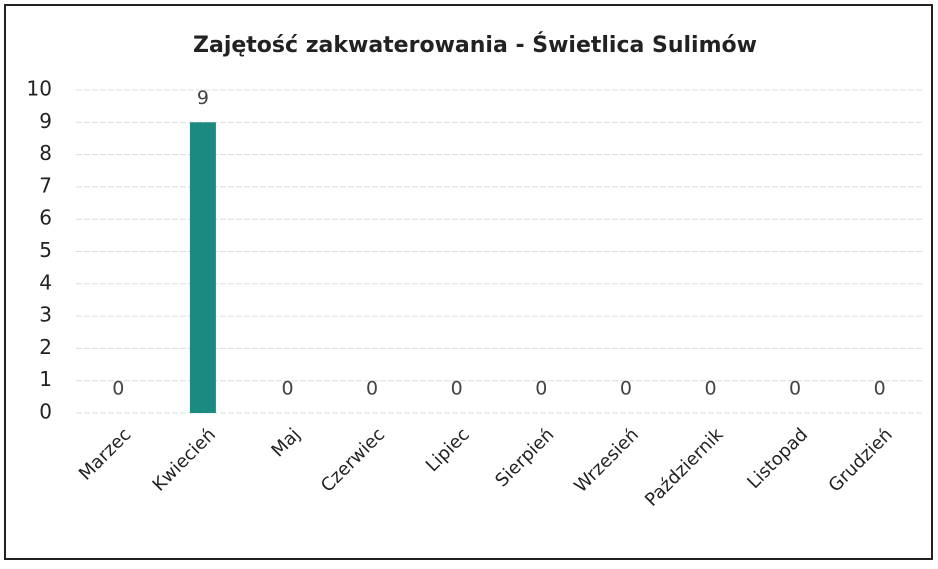  I want to click on y-tick-label: 6, so click(45, 218).